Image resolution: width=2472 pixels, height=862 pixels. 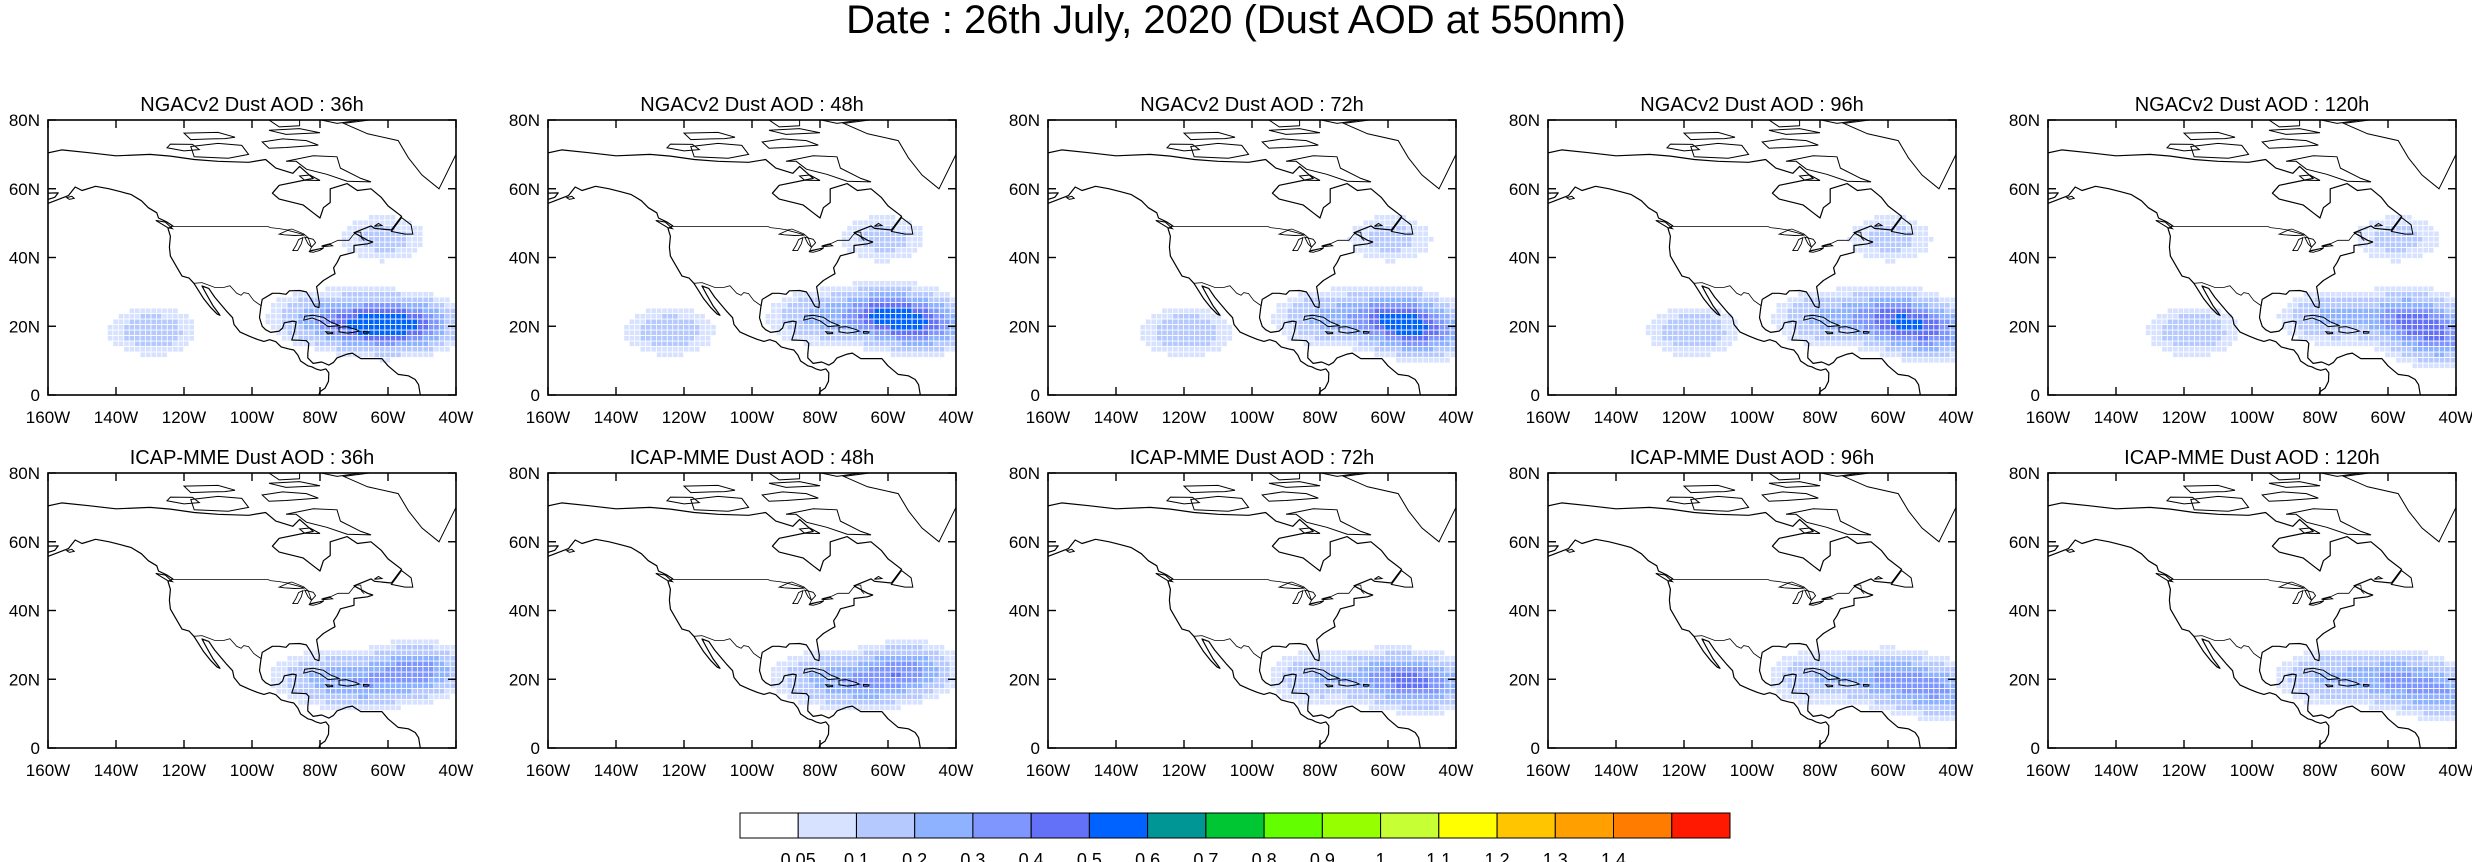 What do you see at coordinates (2455, 417) in the screenshot?
I see `lon-tick-label: 40W` at bounding box center [2455, 417].